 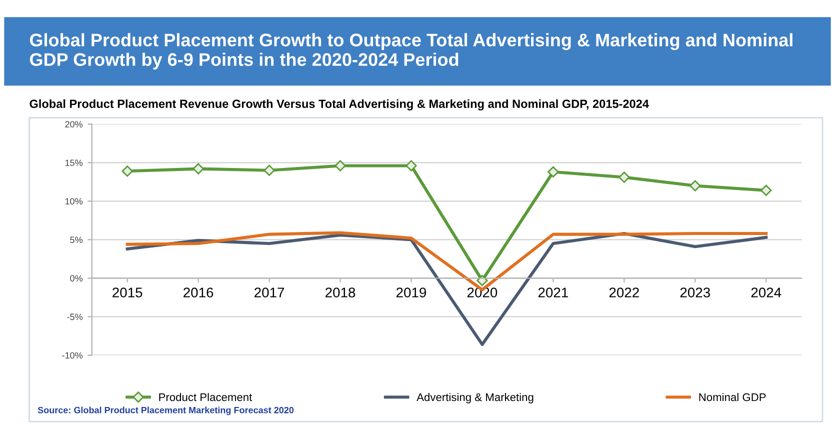 What do you see at coordinates (72, 355) in the screenshot?
I see `y-tick-label: -10%` at bounding box center [72, 355].